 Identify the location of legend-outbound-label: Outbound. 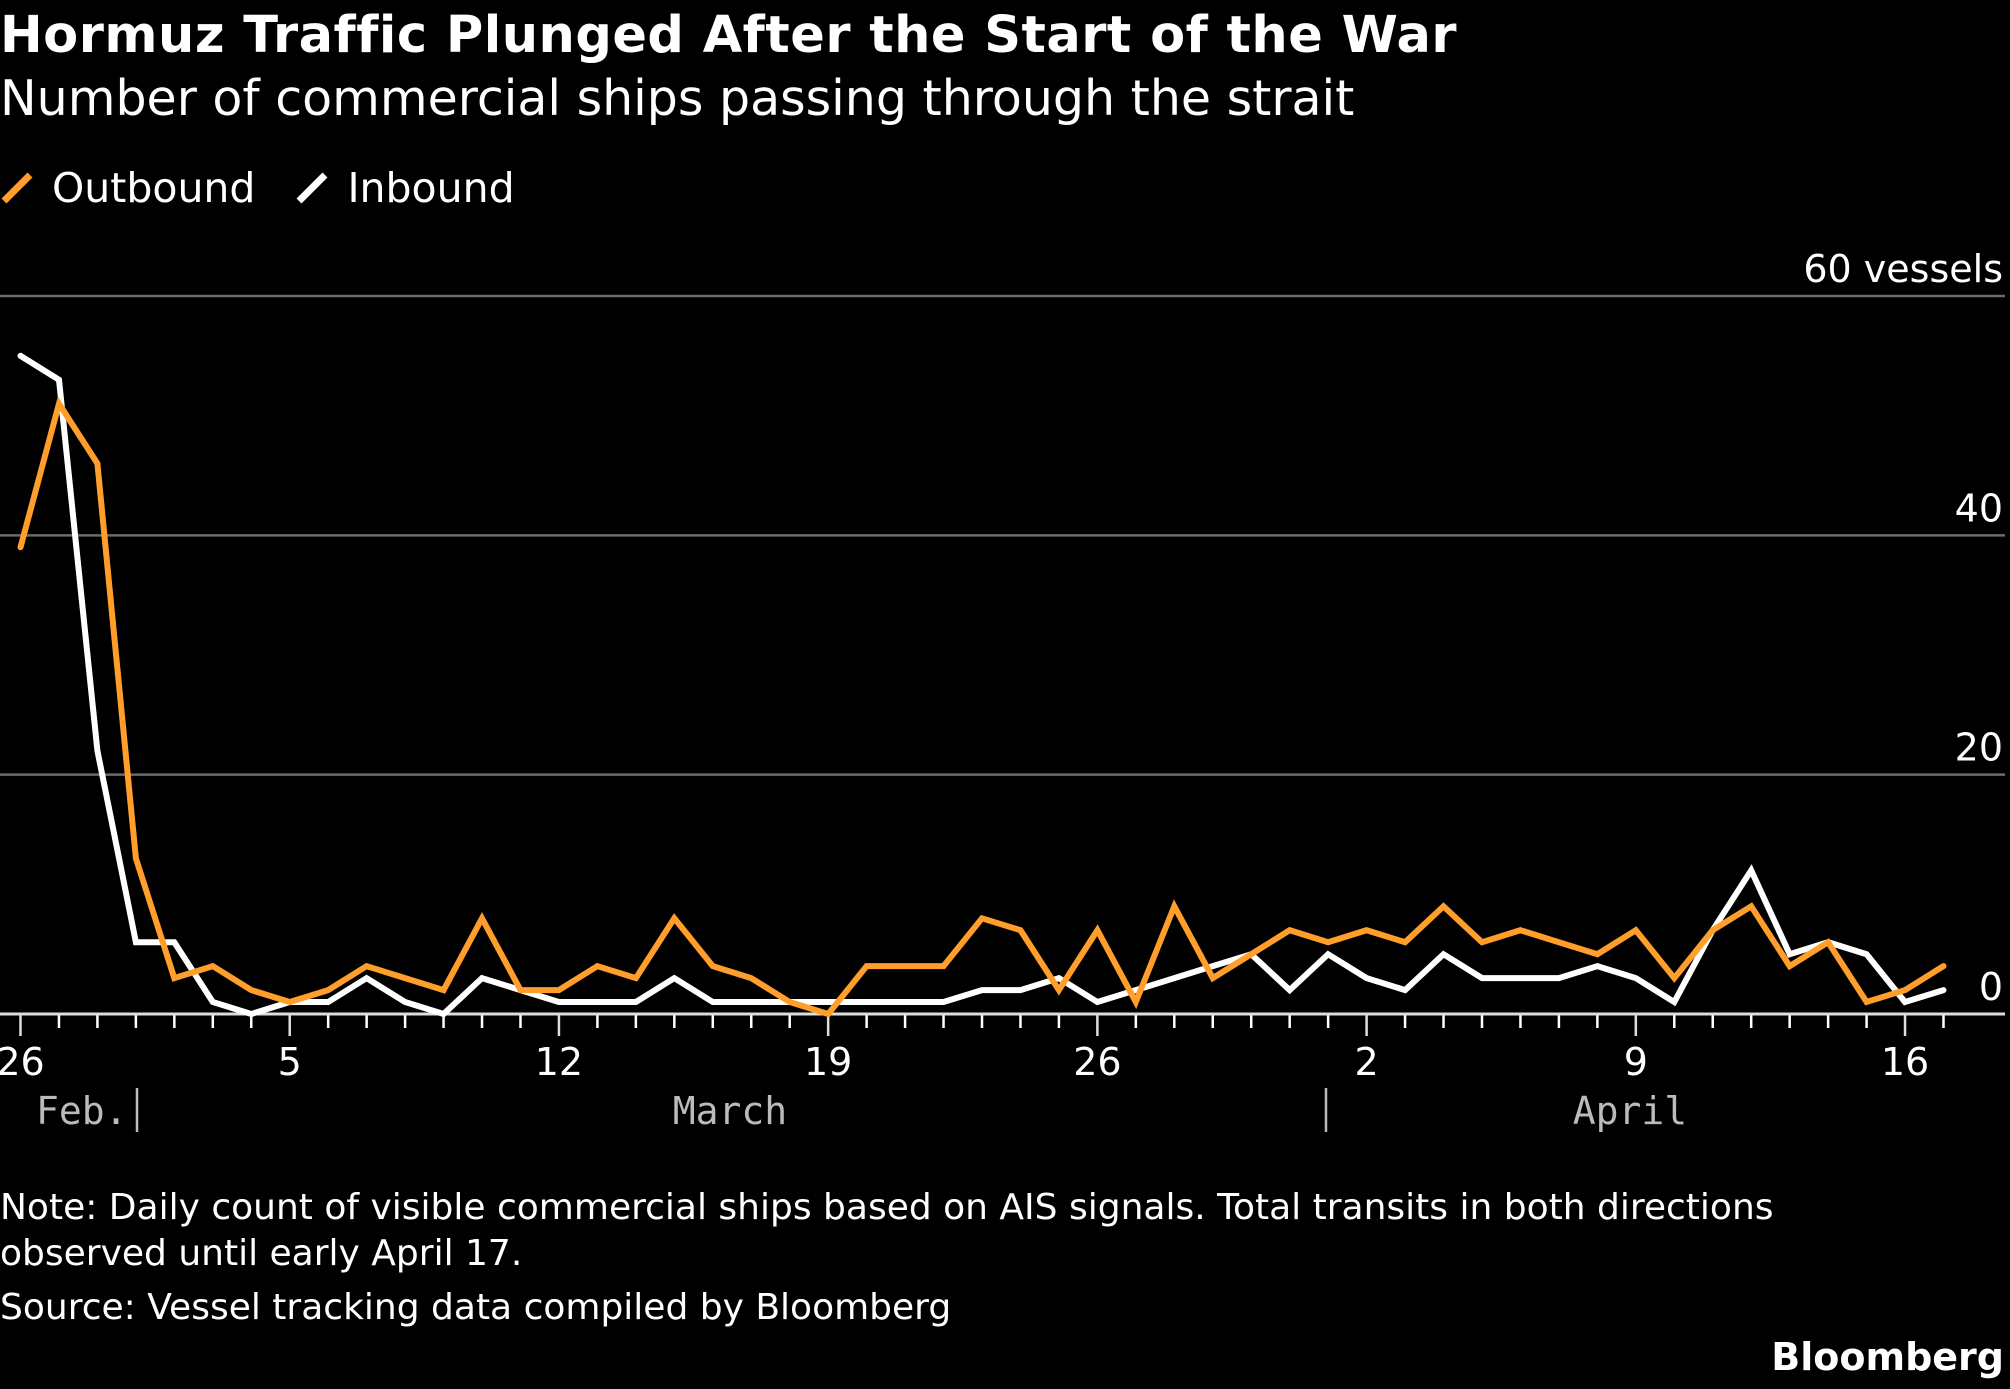
(154, 188).